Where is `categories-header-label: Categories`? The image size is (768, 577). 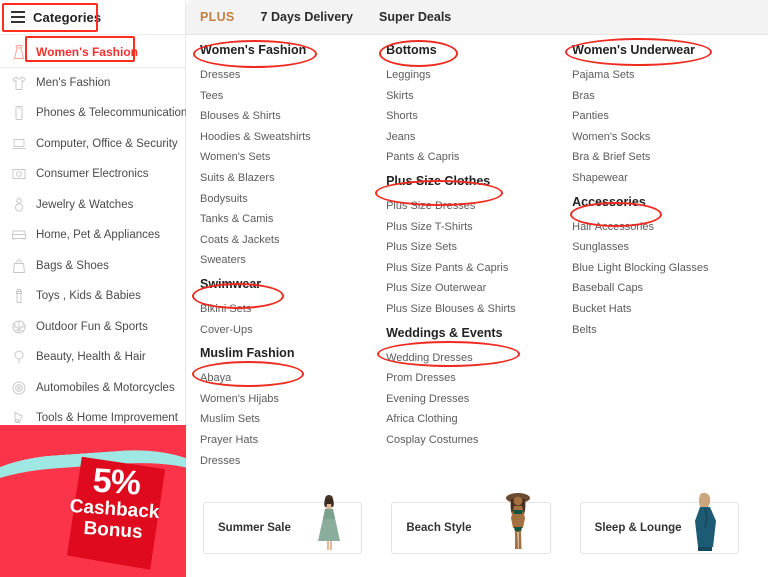
categories-header-label: Categories is located at coordinates (67, 17).